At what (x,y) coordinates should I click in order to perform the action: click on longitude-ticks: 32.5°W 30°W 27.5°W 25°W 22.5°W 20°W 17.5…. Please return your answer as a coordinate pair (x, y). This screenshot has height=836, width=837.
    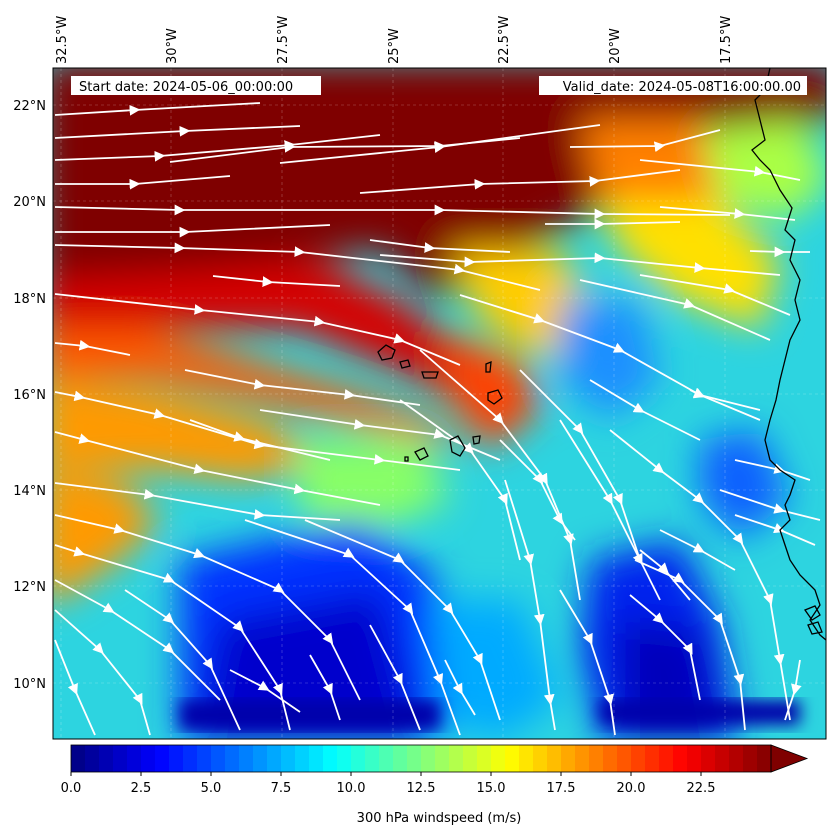
    Looking at the image, I should click on (394, 40).